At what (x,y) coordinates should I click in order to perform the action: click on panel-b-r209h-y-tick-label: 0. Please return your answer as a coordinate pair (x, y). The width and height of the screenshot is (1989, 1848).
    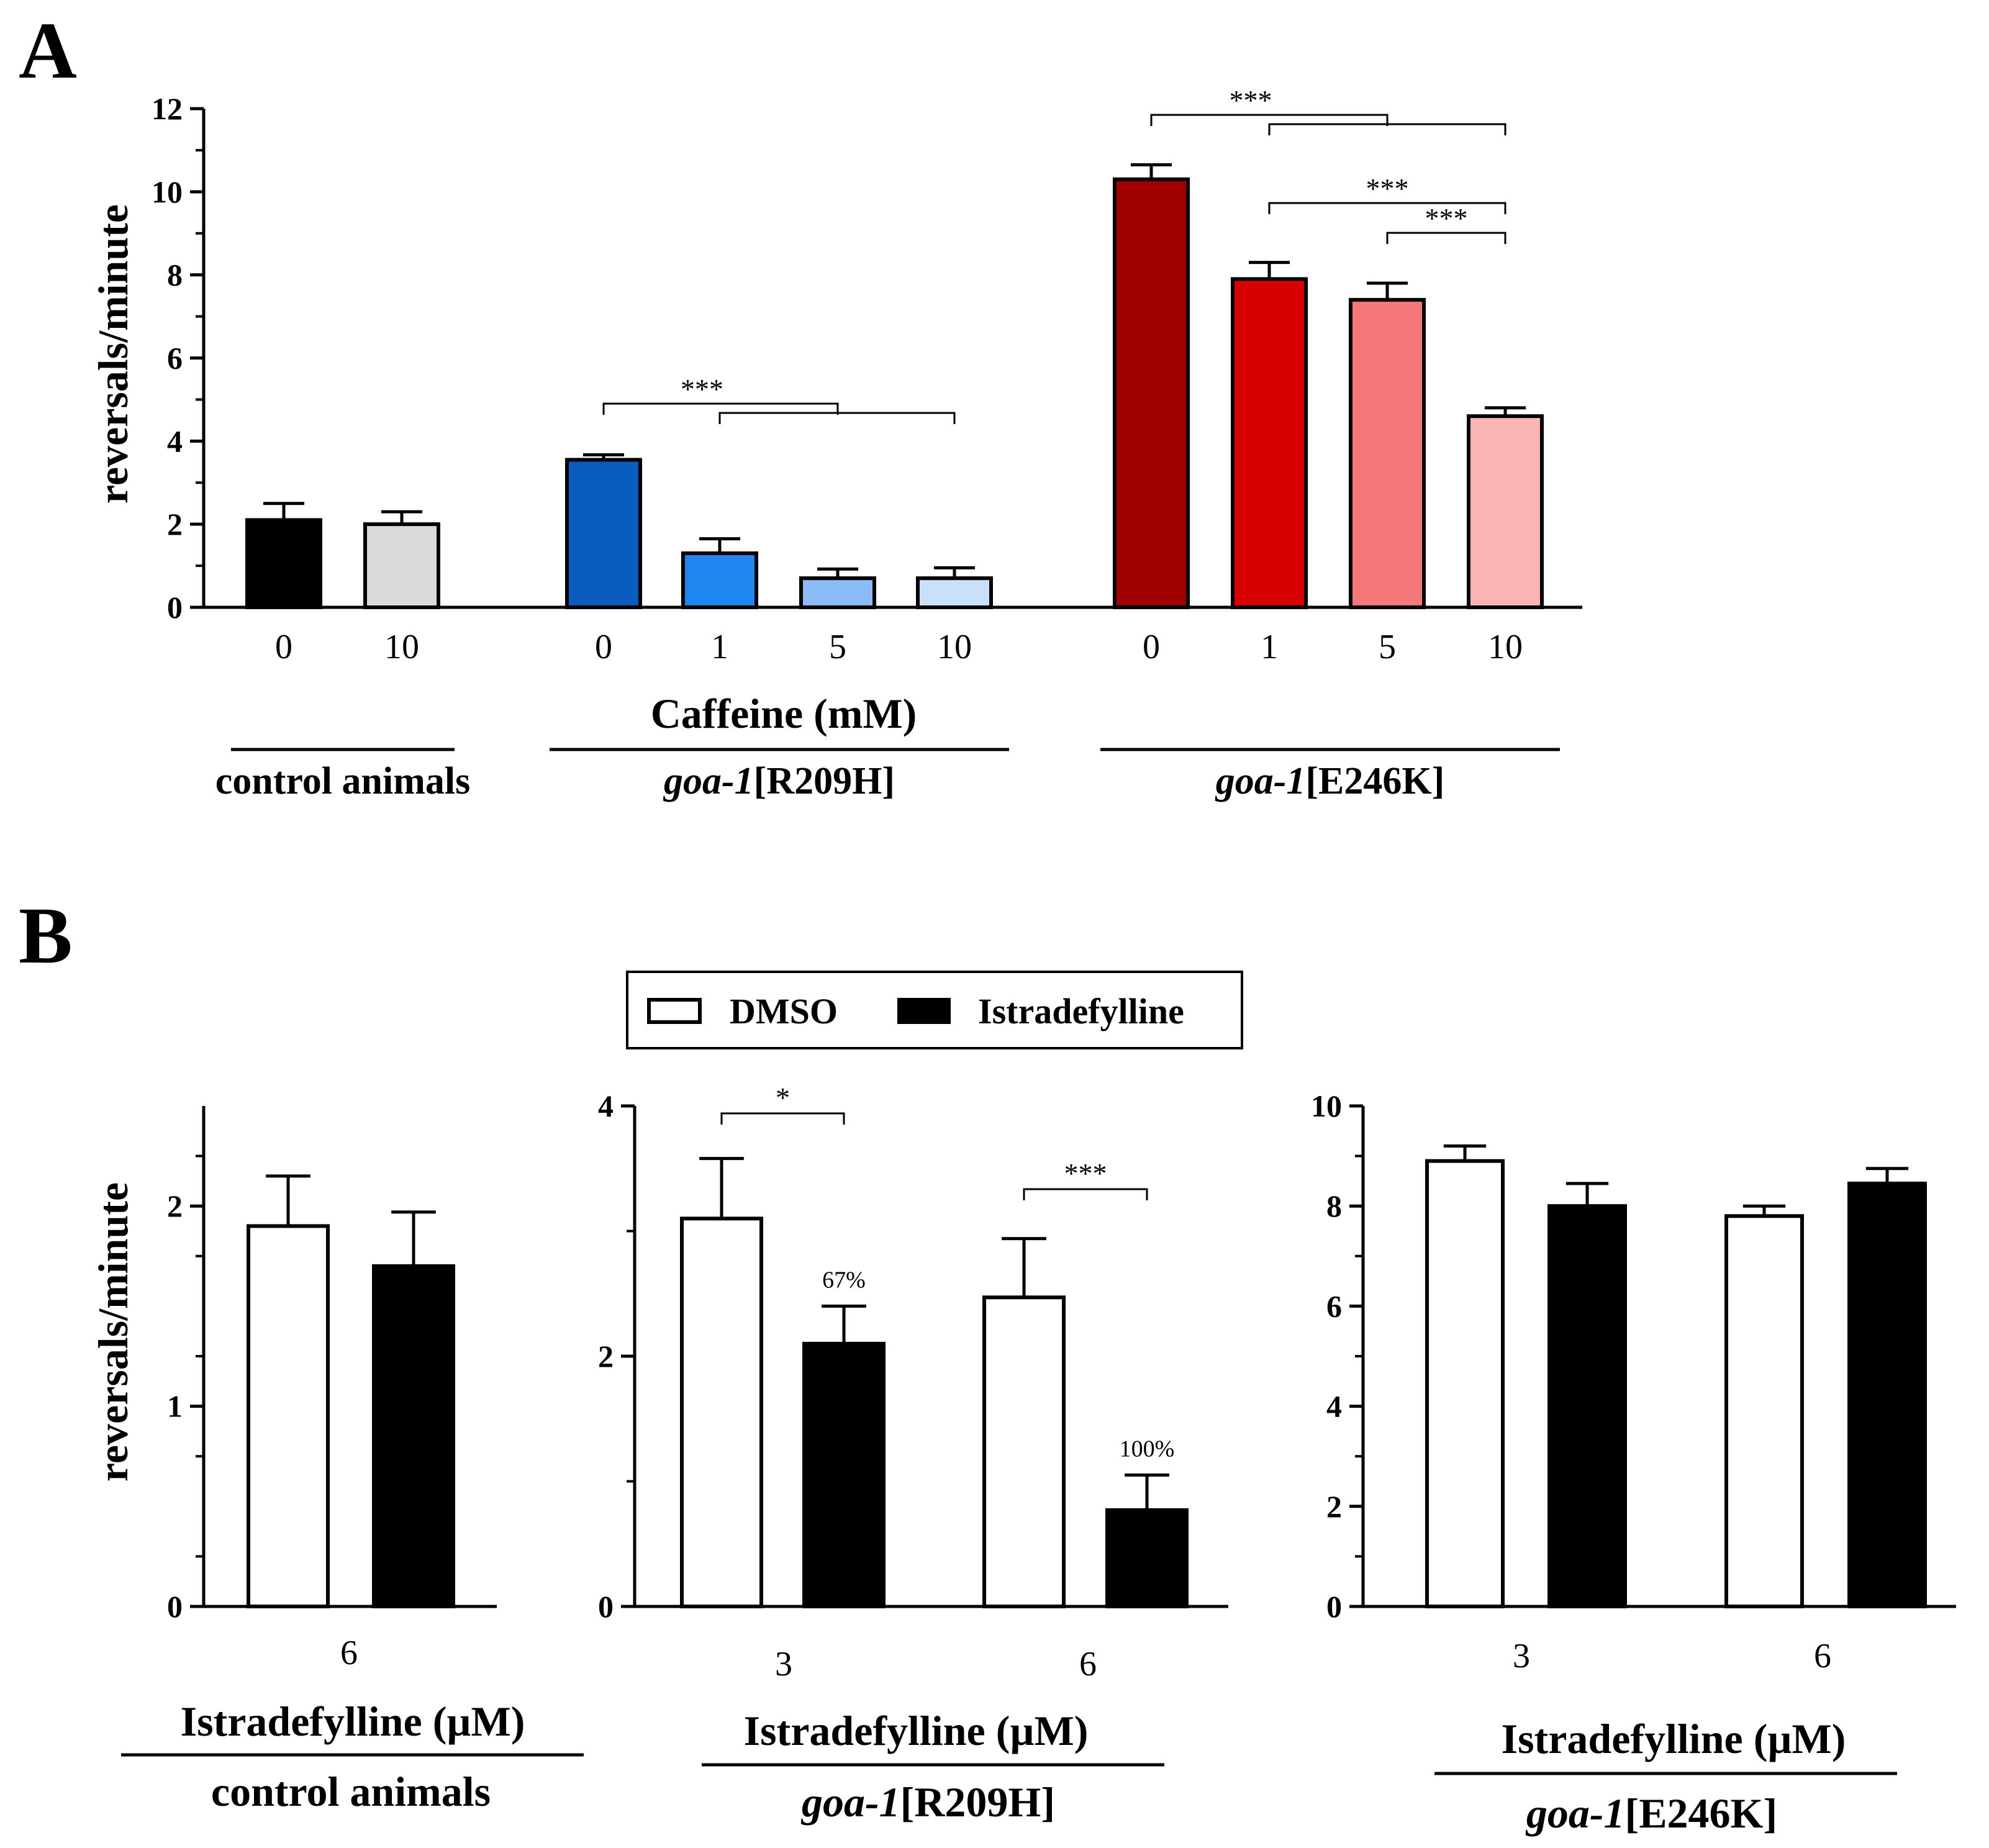
    Looking at the image, I should click on (606, 1607).